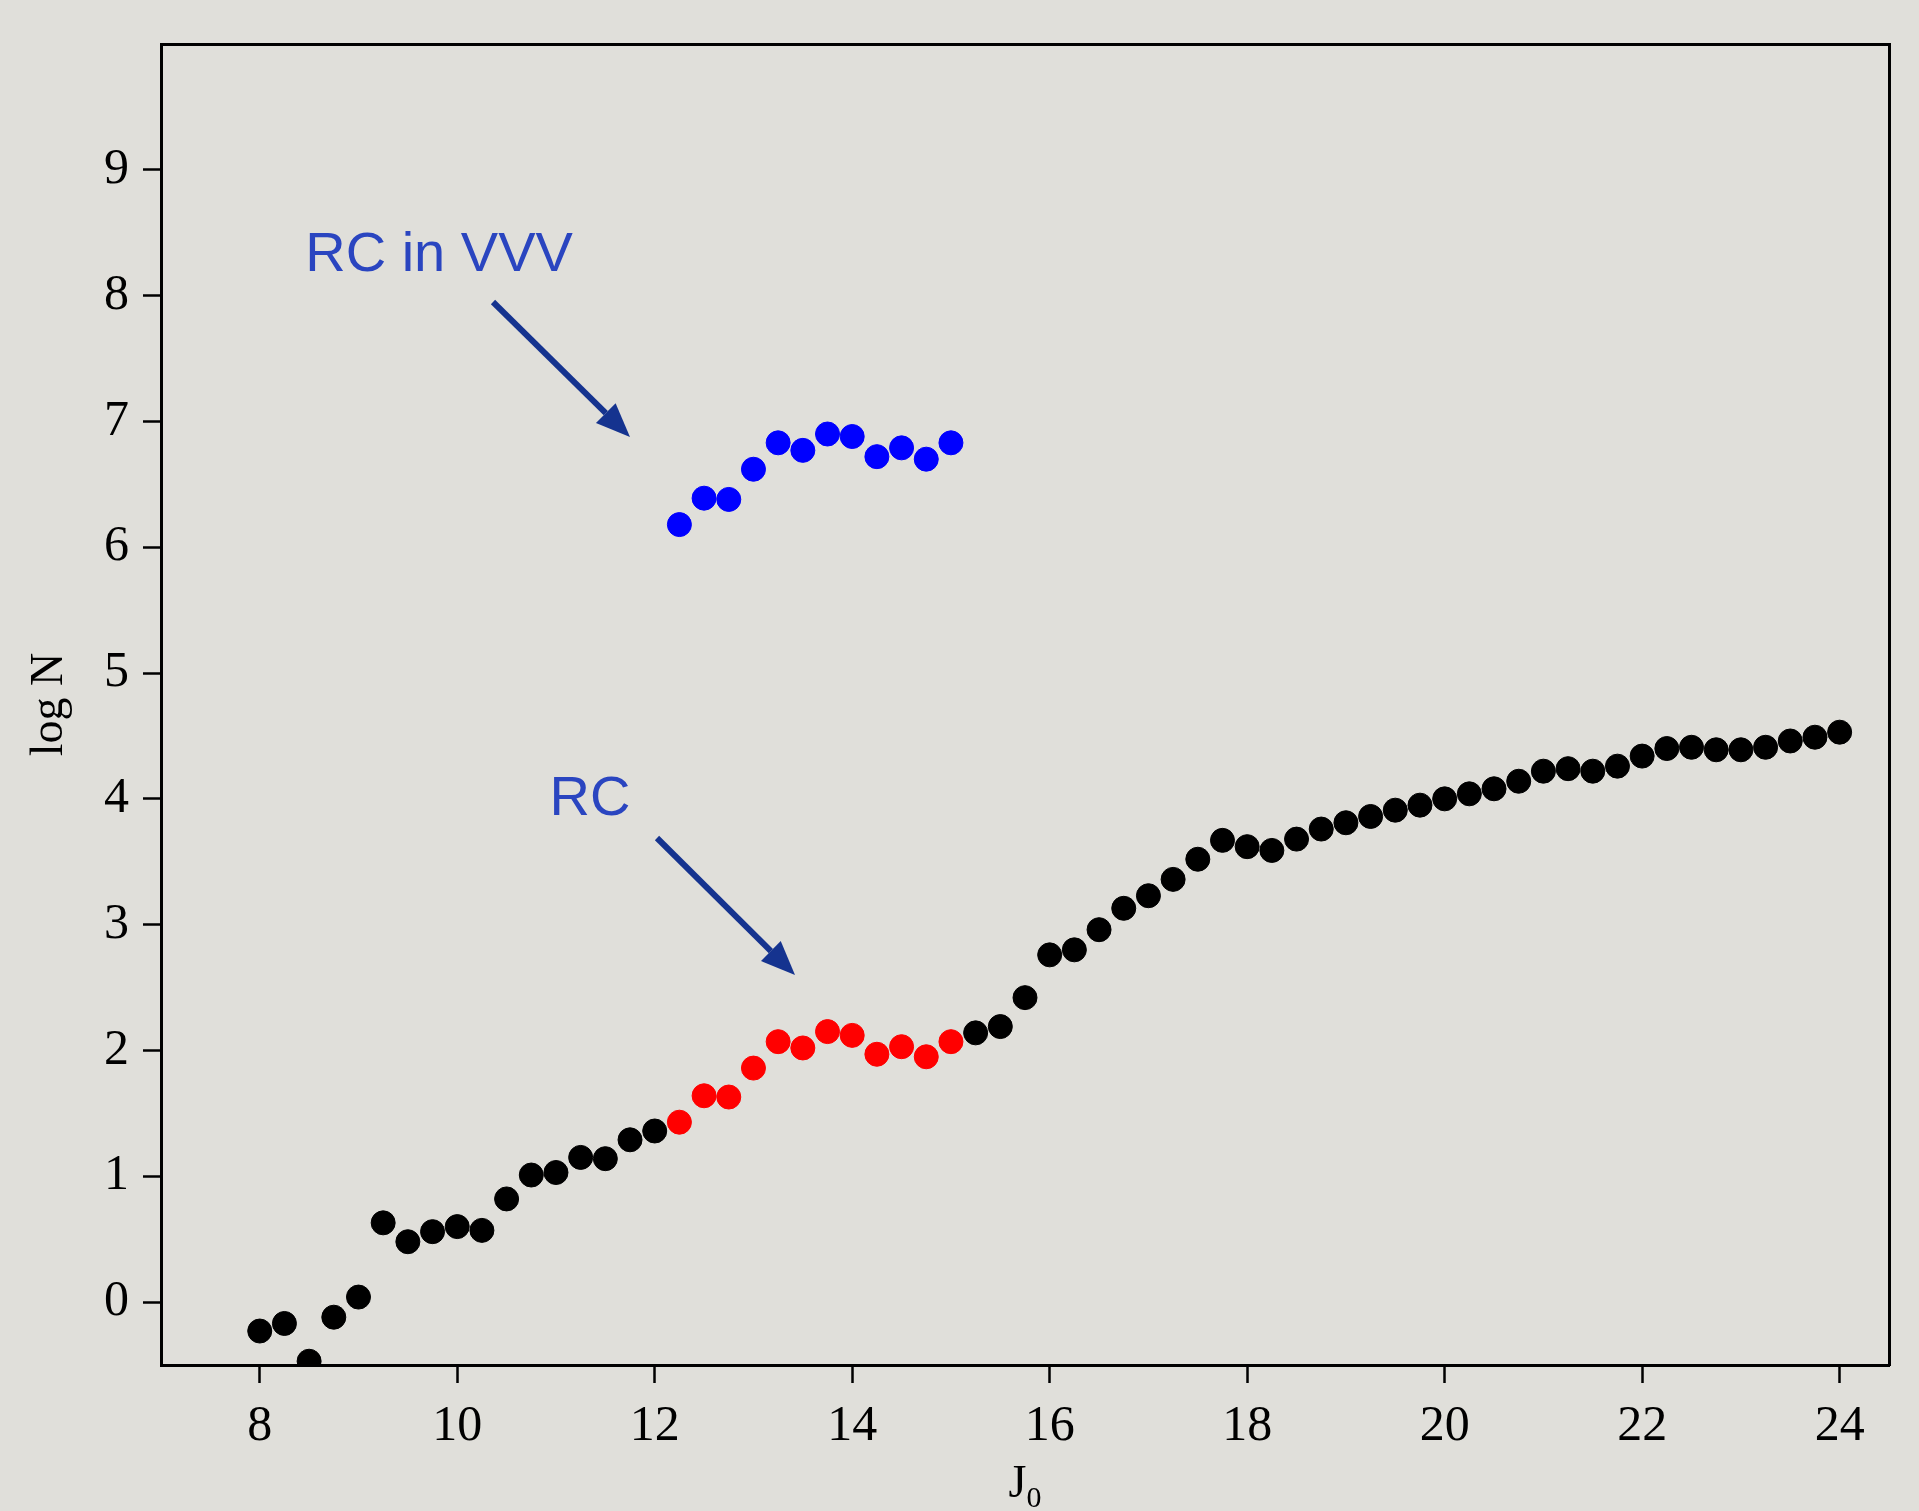  What do you see at coordinates (260, 1423) in the screenshot?
I see `x-tick-label: 8` at bounding box center [260, 1423].